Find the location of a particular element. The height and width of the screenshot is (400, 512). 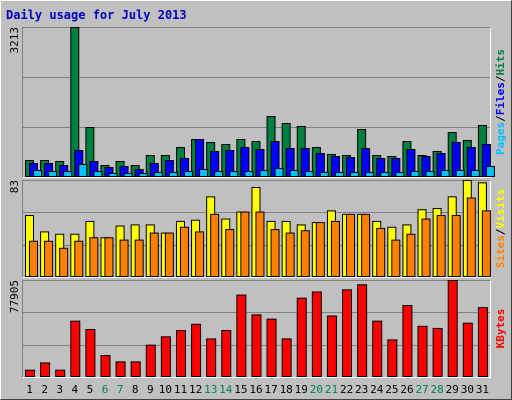

y-tick-label: 3213 is located at coordinates (14, 40).